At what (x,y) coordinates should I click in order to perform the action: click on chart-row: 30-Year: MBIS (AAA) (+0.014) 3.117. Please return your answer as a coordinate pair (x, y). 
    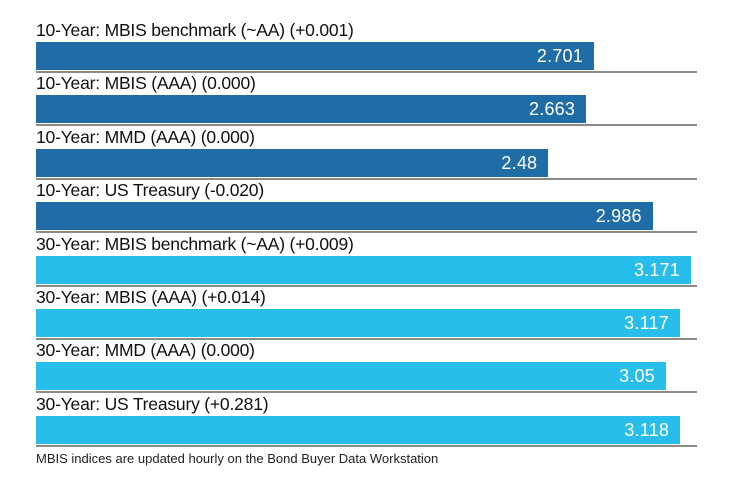
    Looking at the image, I should click on (366, 313).